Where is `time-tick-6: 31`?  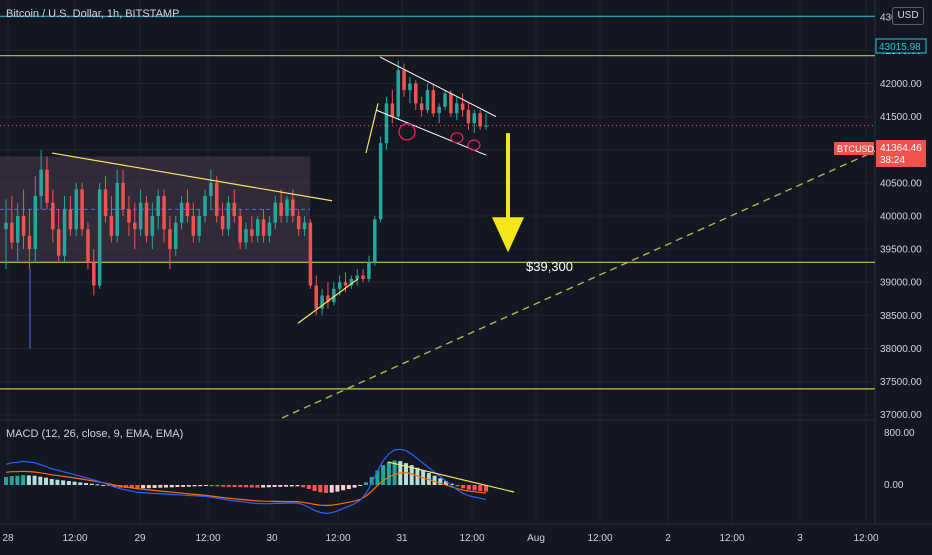
time-tick-6: 31 is located at coordinates (402, 538).